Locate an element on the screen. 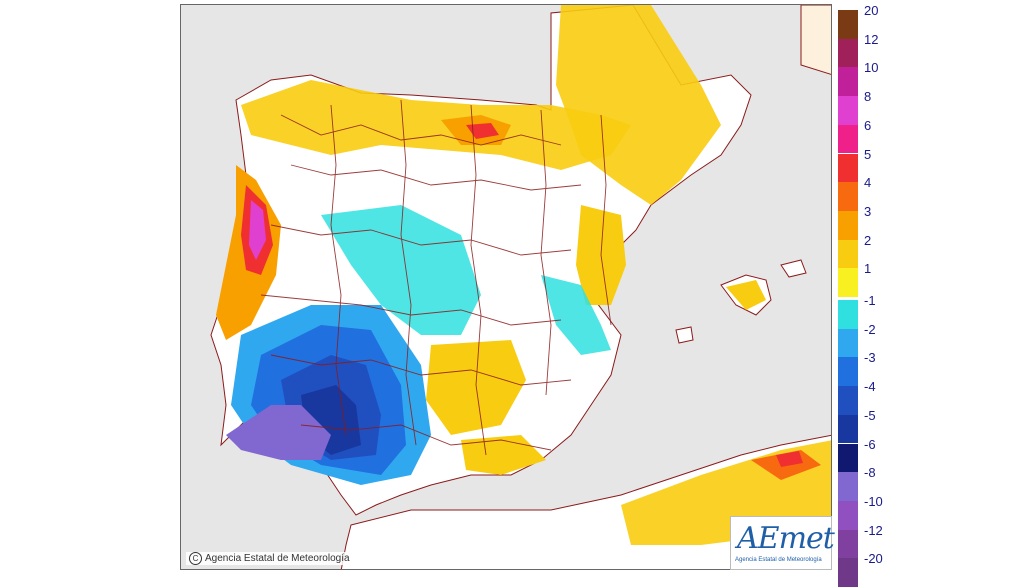  copyright-notice: C Agencia Estatal de Meteorología is located at coordinates (269, 558).